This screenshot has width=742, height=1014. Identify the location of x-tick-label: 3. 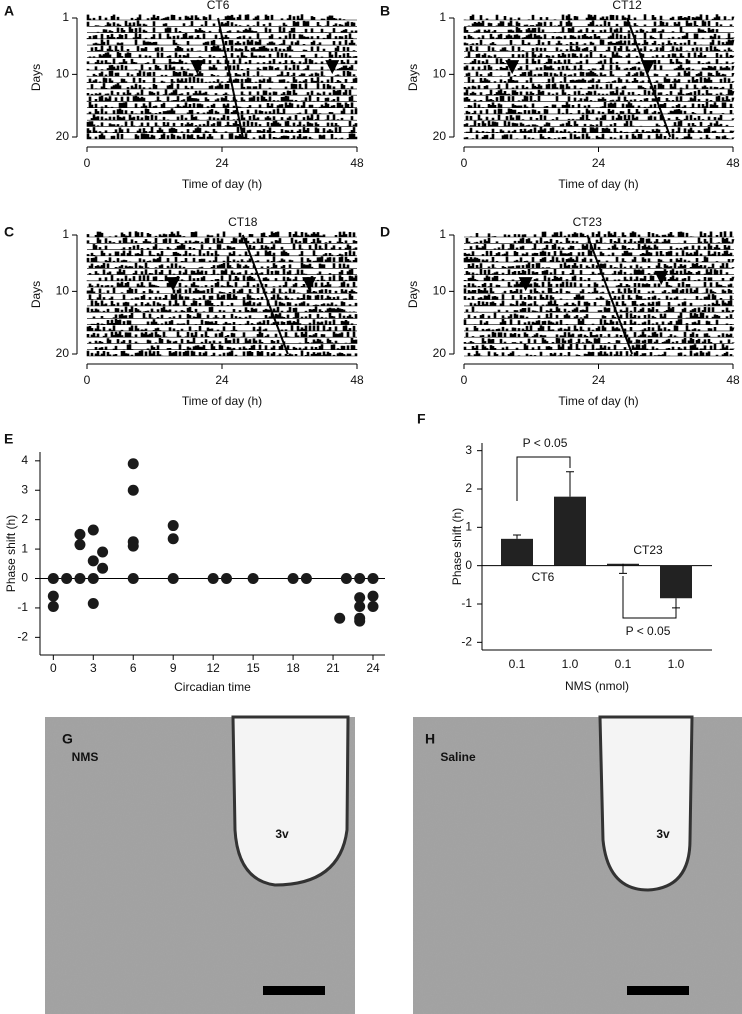
(93, 668).